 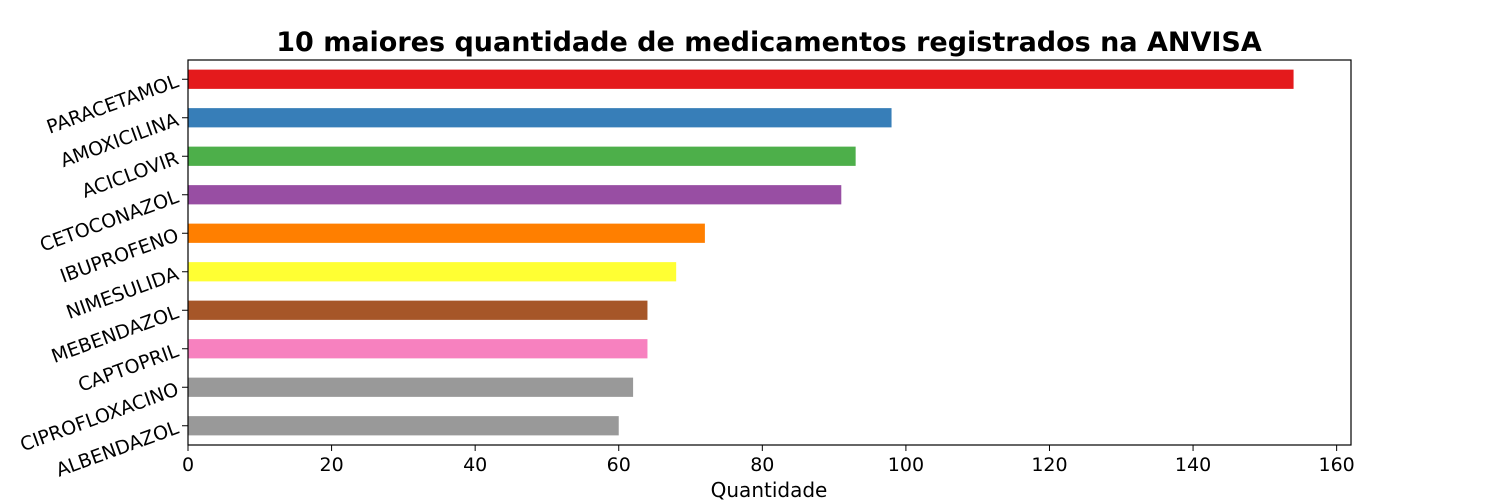 What do you see at coordinates (1193, 465) in the screenshot?
I see `x-tick-label: 140` at bounding box center [1193, 465].